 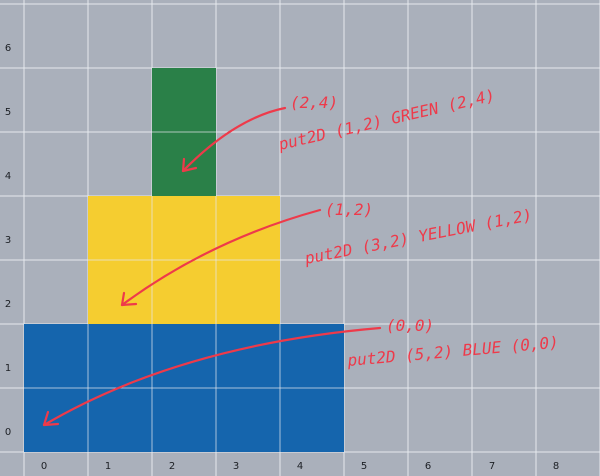 I want to click on yellow-arrow, so click(x=221, y=257).